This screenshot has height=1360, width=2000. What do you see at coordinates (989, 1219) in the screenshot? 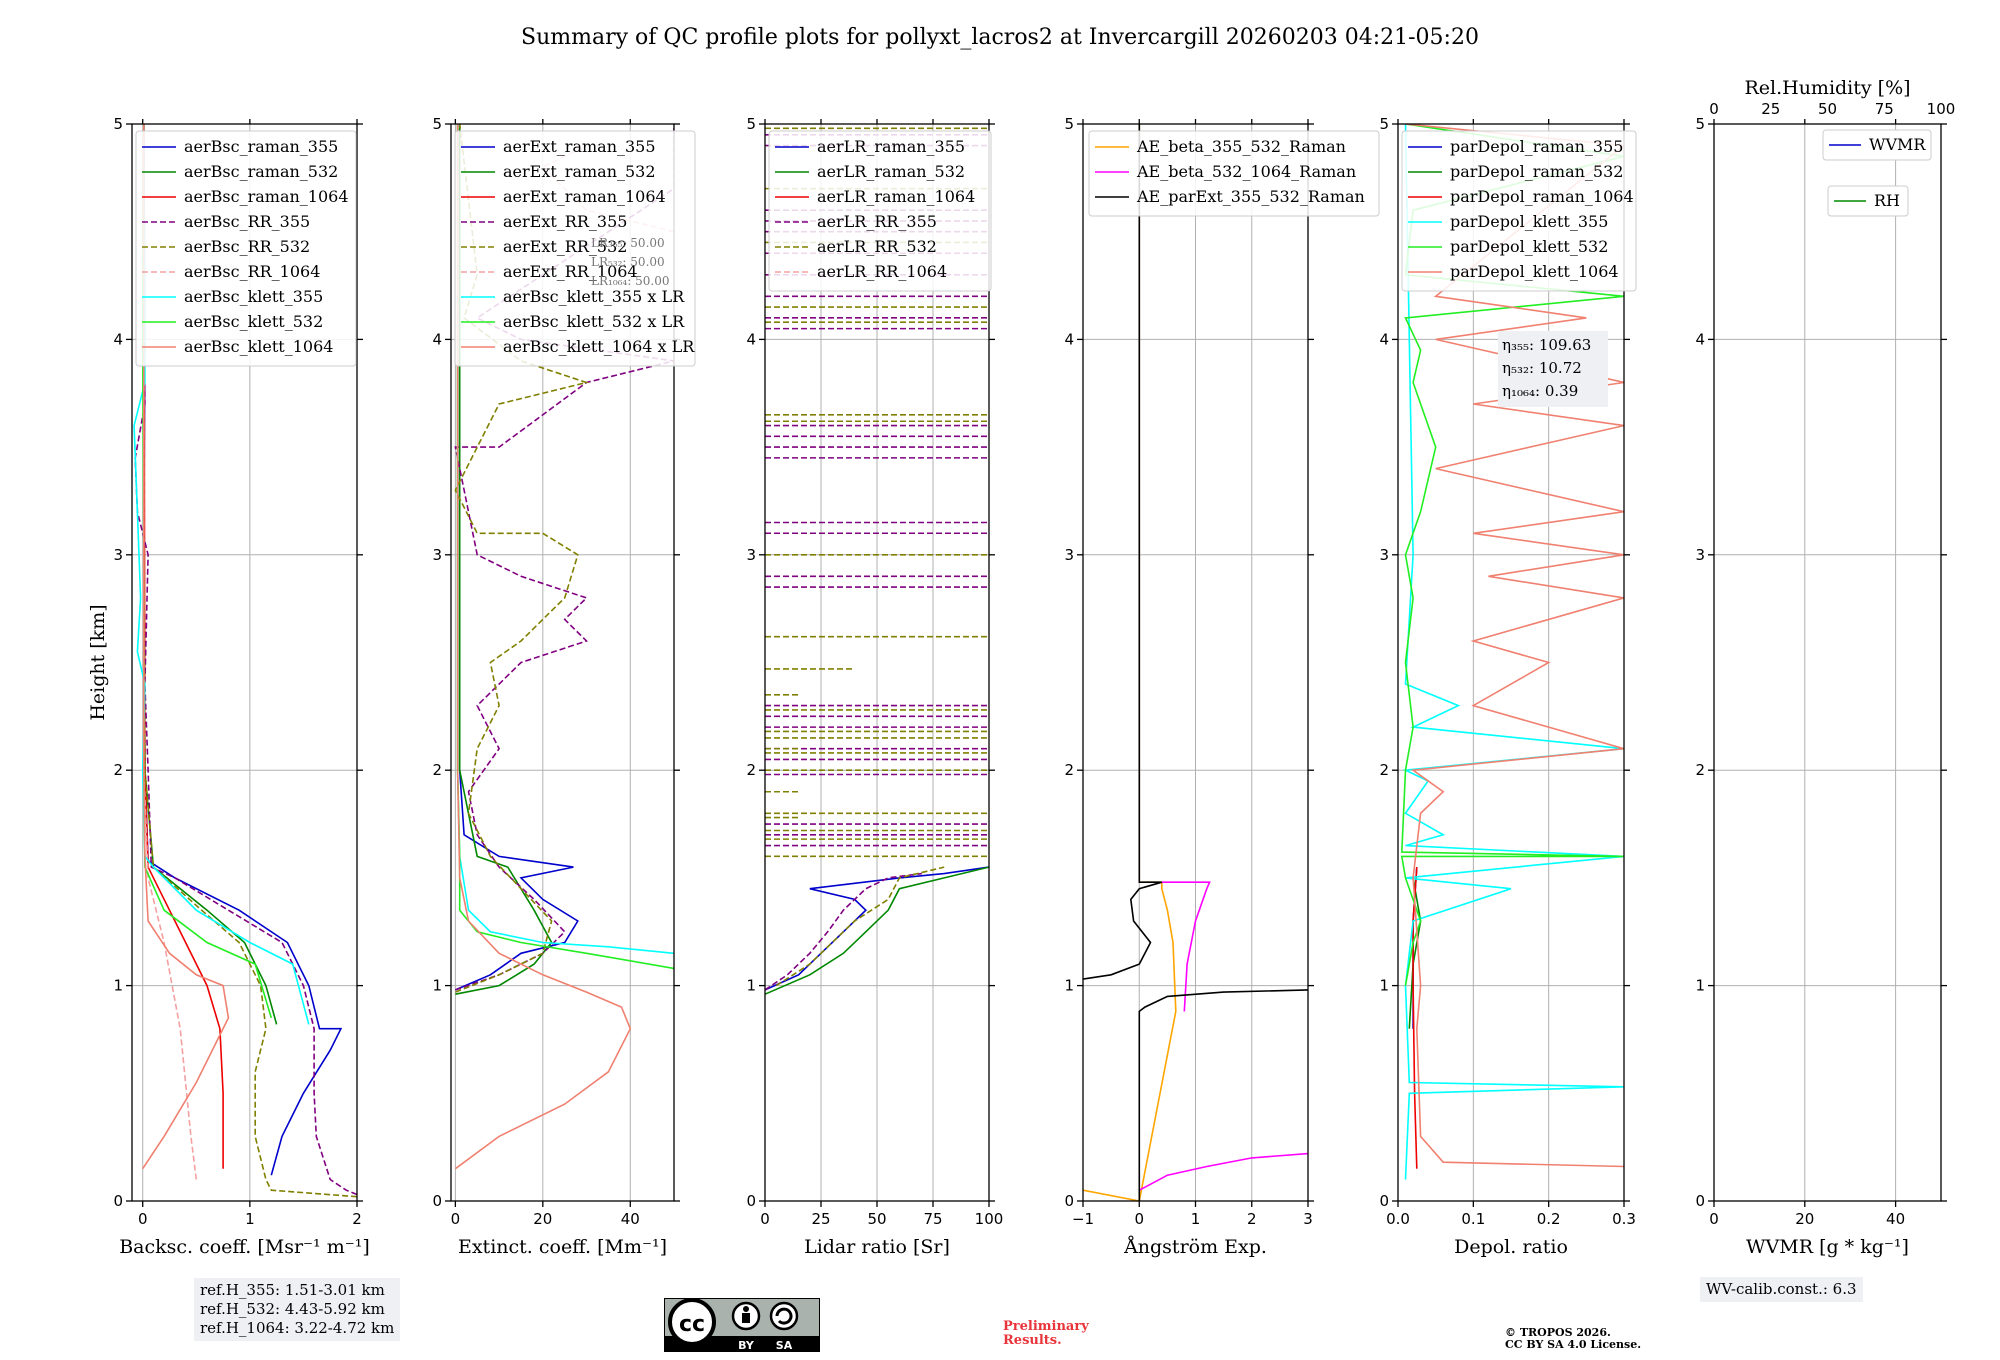
I see `x-tick-label: 100` at bounding box center [989, 1219].